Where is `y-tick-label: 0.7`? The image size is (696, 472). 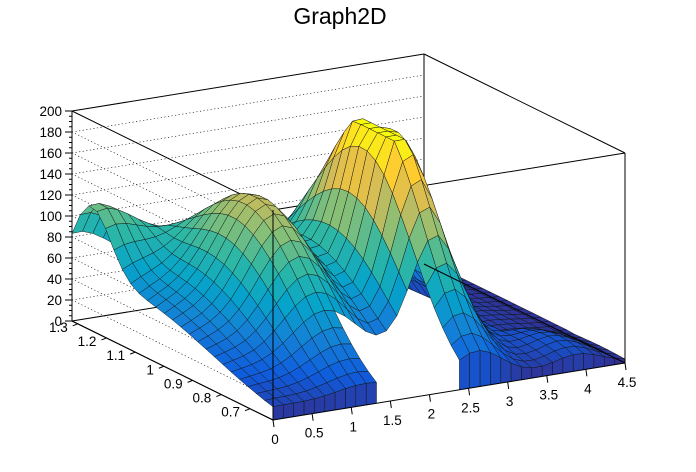 y-tick-label: 0.7 is located at coordinates (230, 412).